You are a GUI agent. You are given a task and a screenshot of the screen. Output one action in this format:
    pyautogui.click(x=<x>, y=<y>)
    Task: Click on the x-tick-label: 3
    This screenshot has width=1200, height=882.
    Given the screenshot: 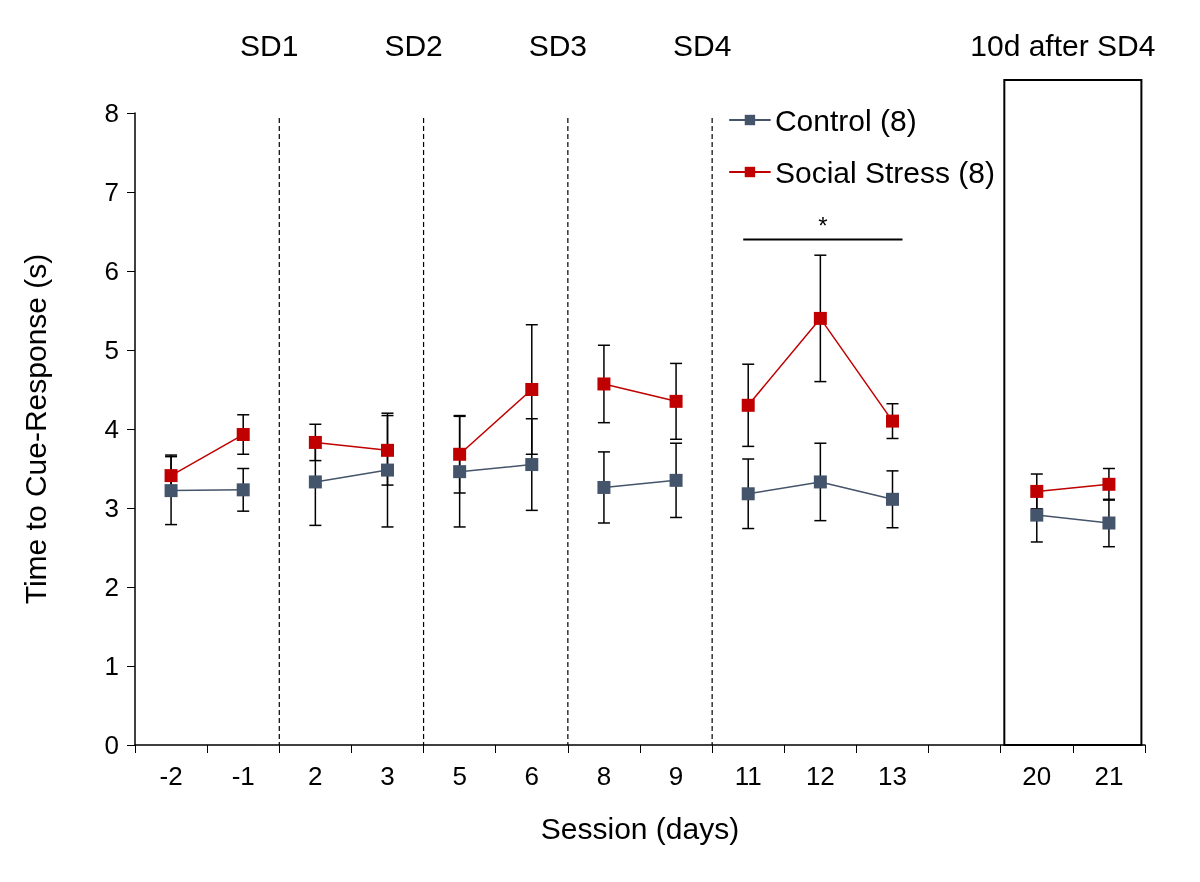 What is the action you would take?
    pyautogui.click(x=387, y=776)
    